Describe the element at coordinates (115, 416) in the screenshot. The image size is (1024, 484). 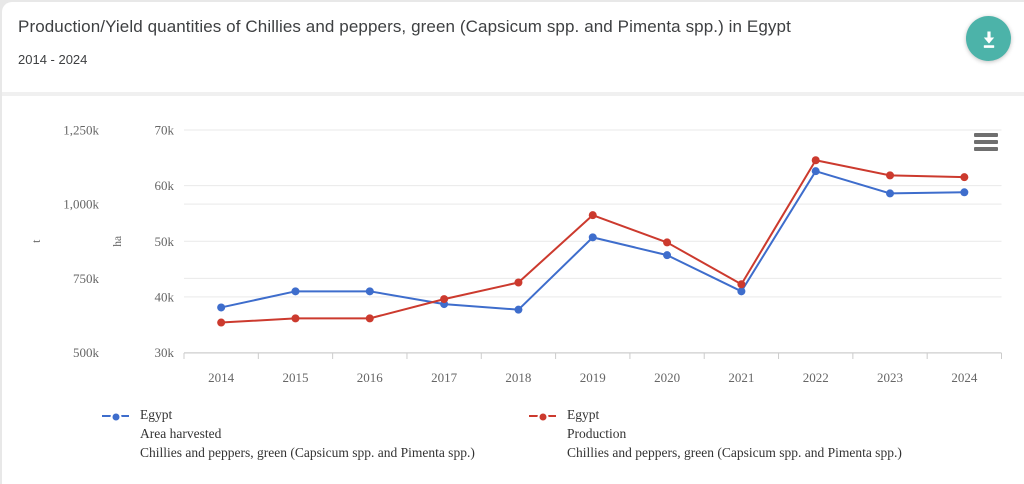
I see `legend-marker-area-harvested` at that location.